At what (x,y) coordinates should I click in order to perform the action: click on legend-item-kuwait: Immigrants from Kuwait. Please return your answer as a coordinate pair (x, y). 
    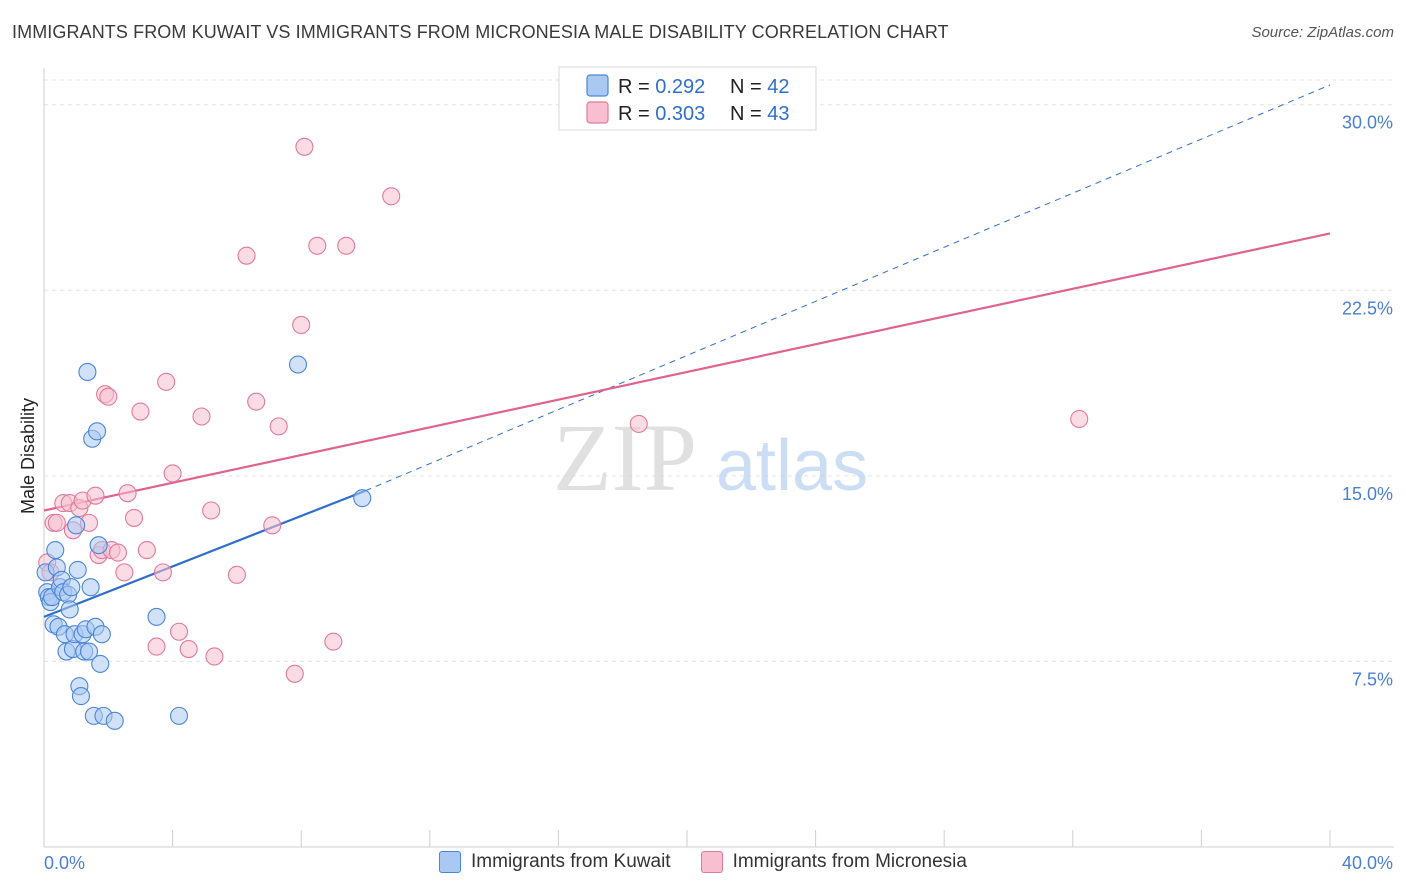
    Looking at the image, I should click on (555, 862).